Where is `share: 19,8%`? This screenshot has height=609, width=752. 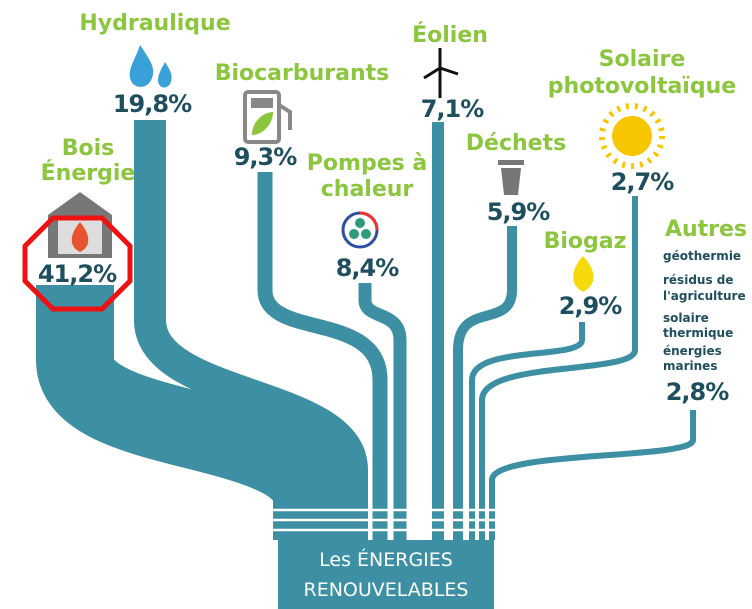
share: 19,8% is located at coordinates (152, 104).